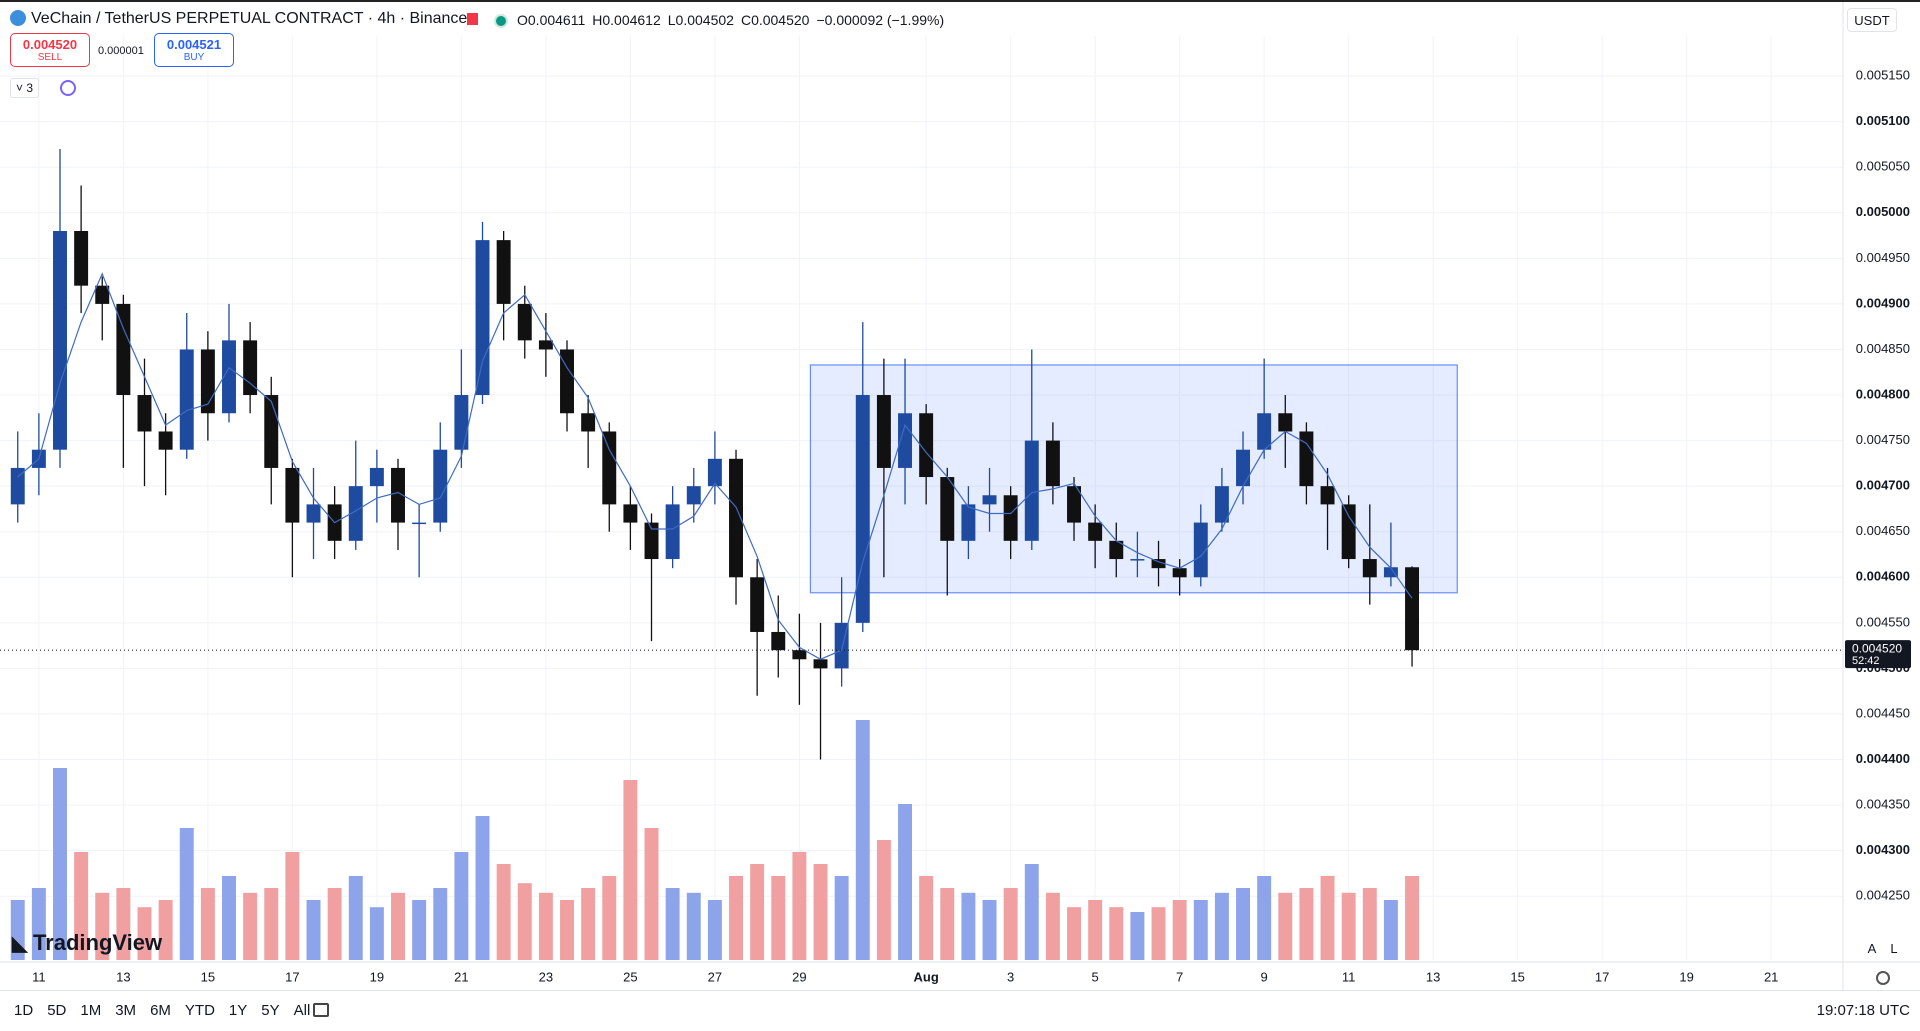  I want to click on scale-button-l: L, so click(1894, 948).